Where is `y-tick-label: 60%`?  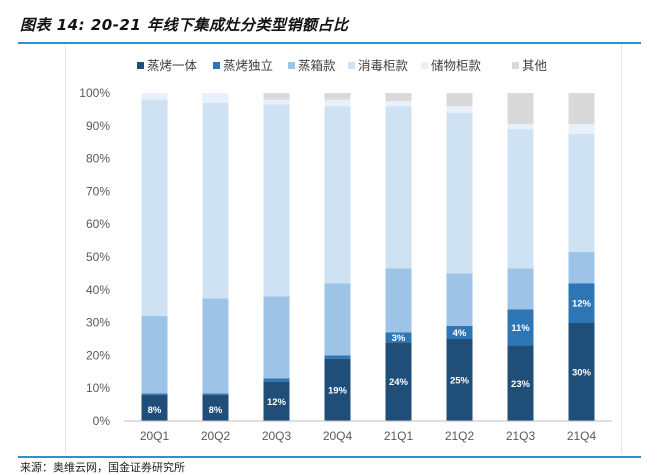 y-tick-label: 60% is located at coordinates (98, 224).